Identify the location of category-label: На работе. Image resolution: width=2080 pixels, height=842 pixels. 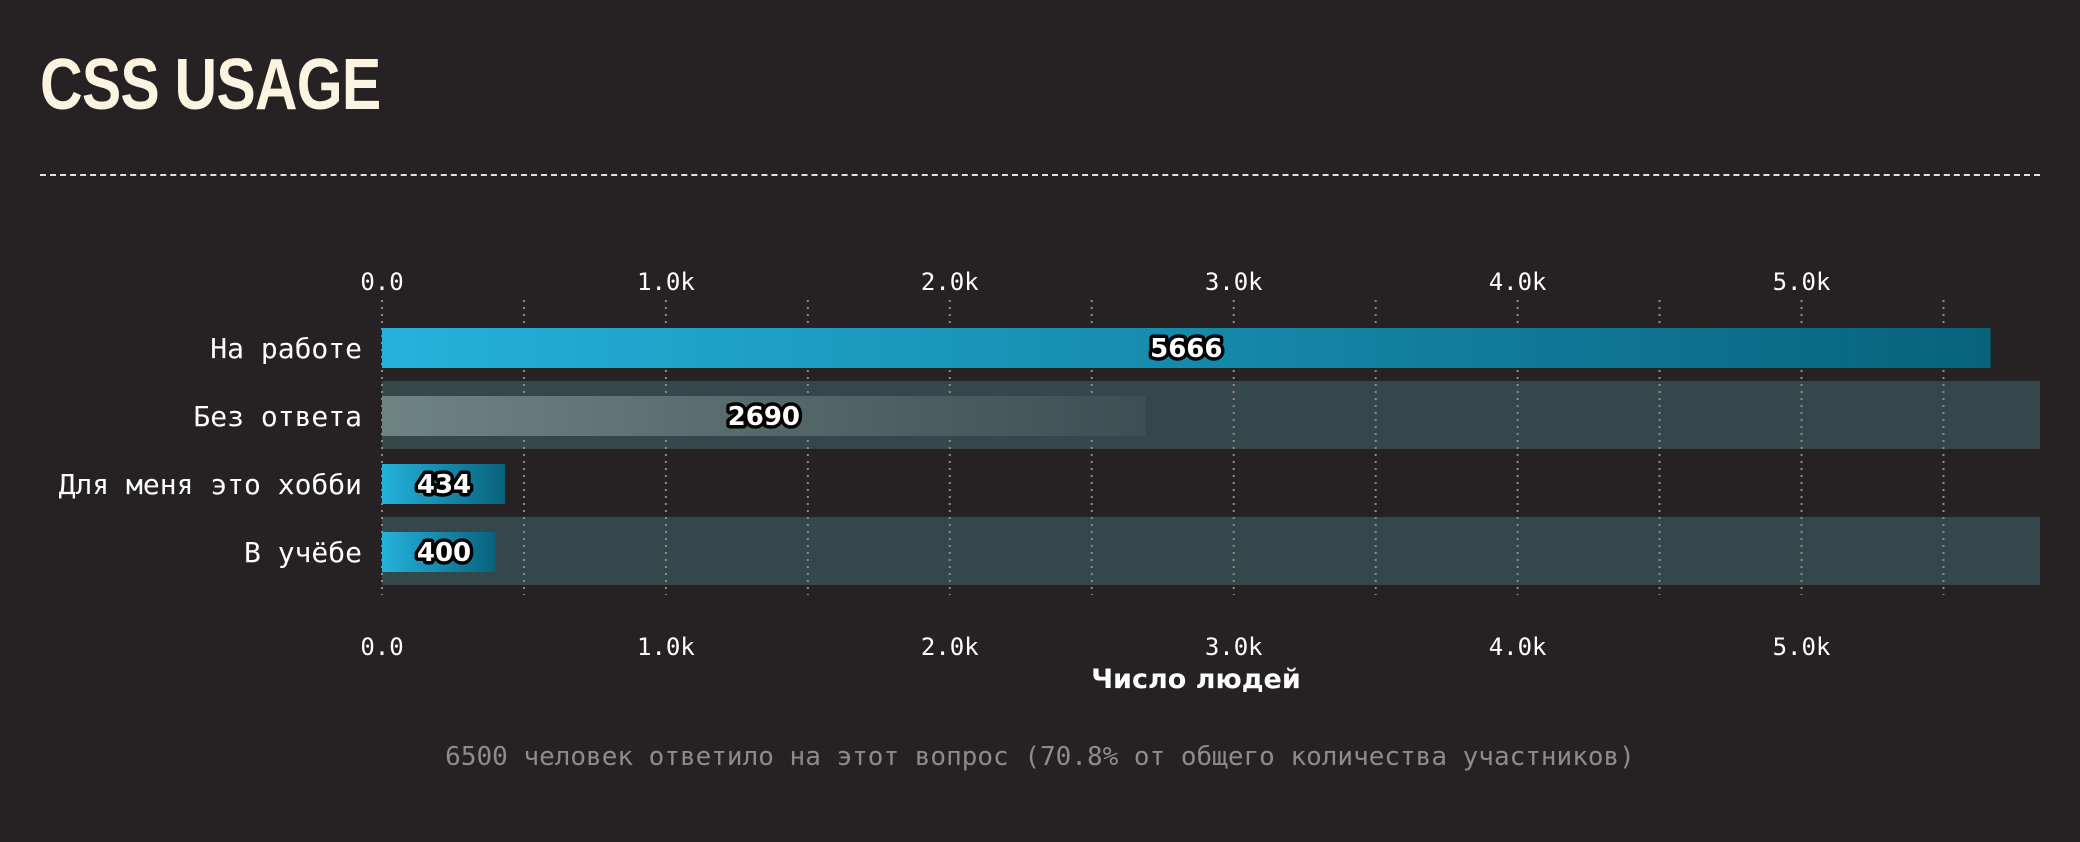
(286, 348).